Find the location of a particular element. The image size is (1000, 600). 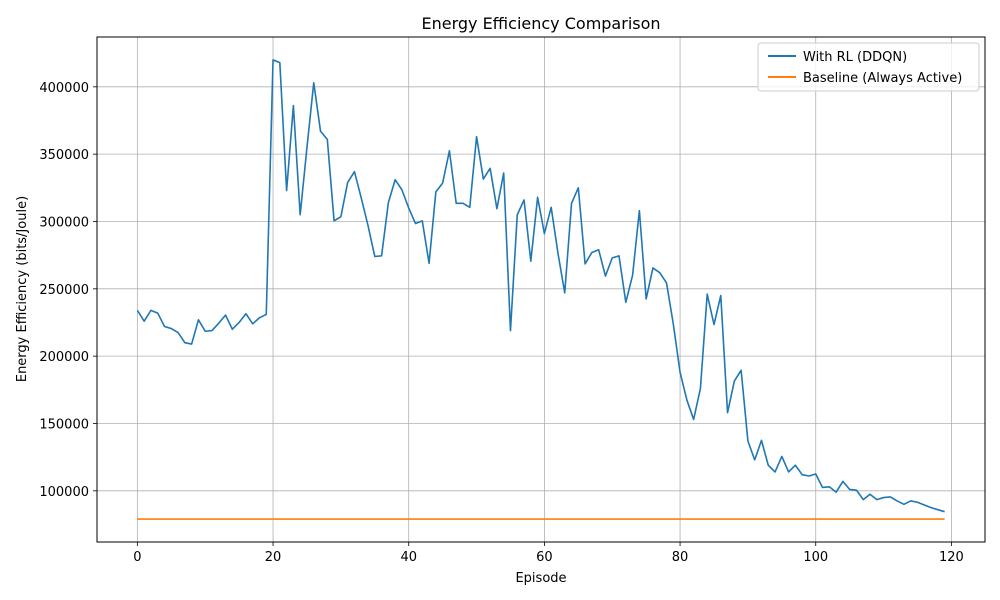

x-tick-label: 80 is located at coordinates (680, 557).